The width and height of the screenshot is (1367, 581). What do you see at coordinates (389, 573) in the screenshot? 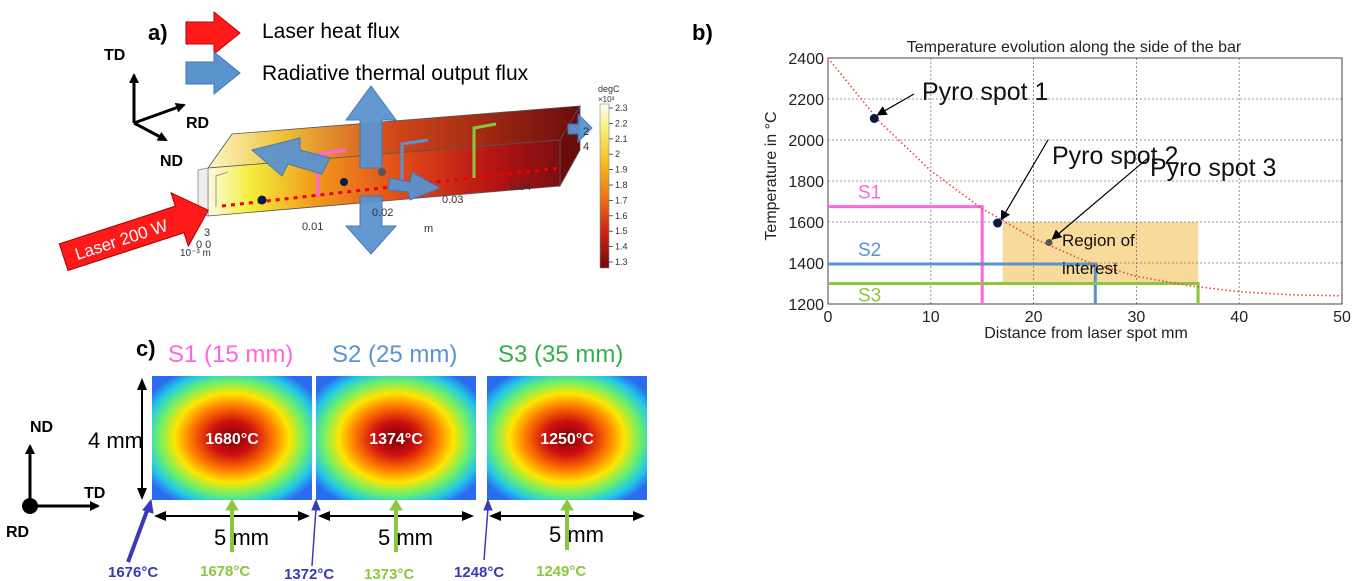
I see `mid-temp-s2: 1373°C` at bounding box center [389, 573].